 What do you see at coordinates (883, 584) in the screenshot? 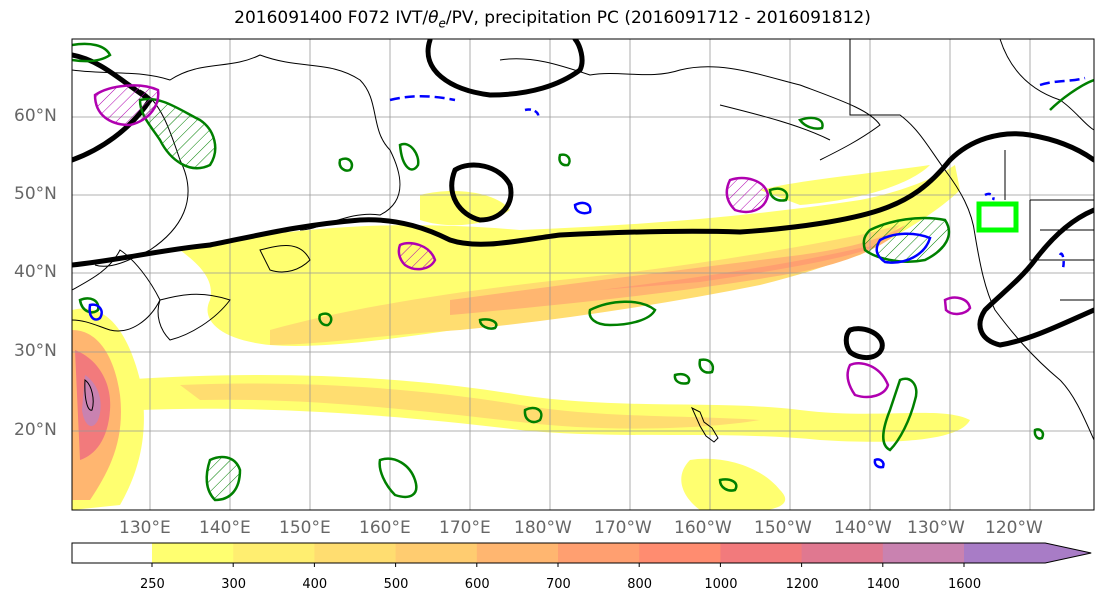
I see `colorbar-tick-label: 1400` at bounding box center [883, 584].